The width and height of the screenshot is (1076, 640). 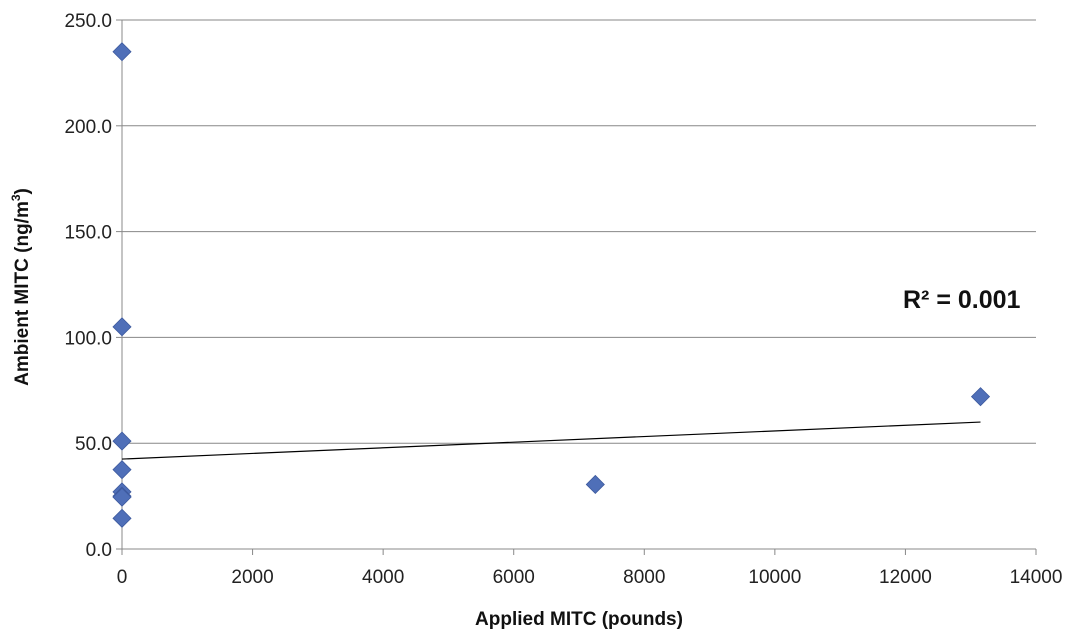 What do you see at coordinates (774, 577) in the screenshot?
I see `x-tick-label: 10000` at bounding box center [774, 577].